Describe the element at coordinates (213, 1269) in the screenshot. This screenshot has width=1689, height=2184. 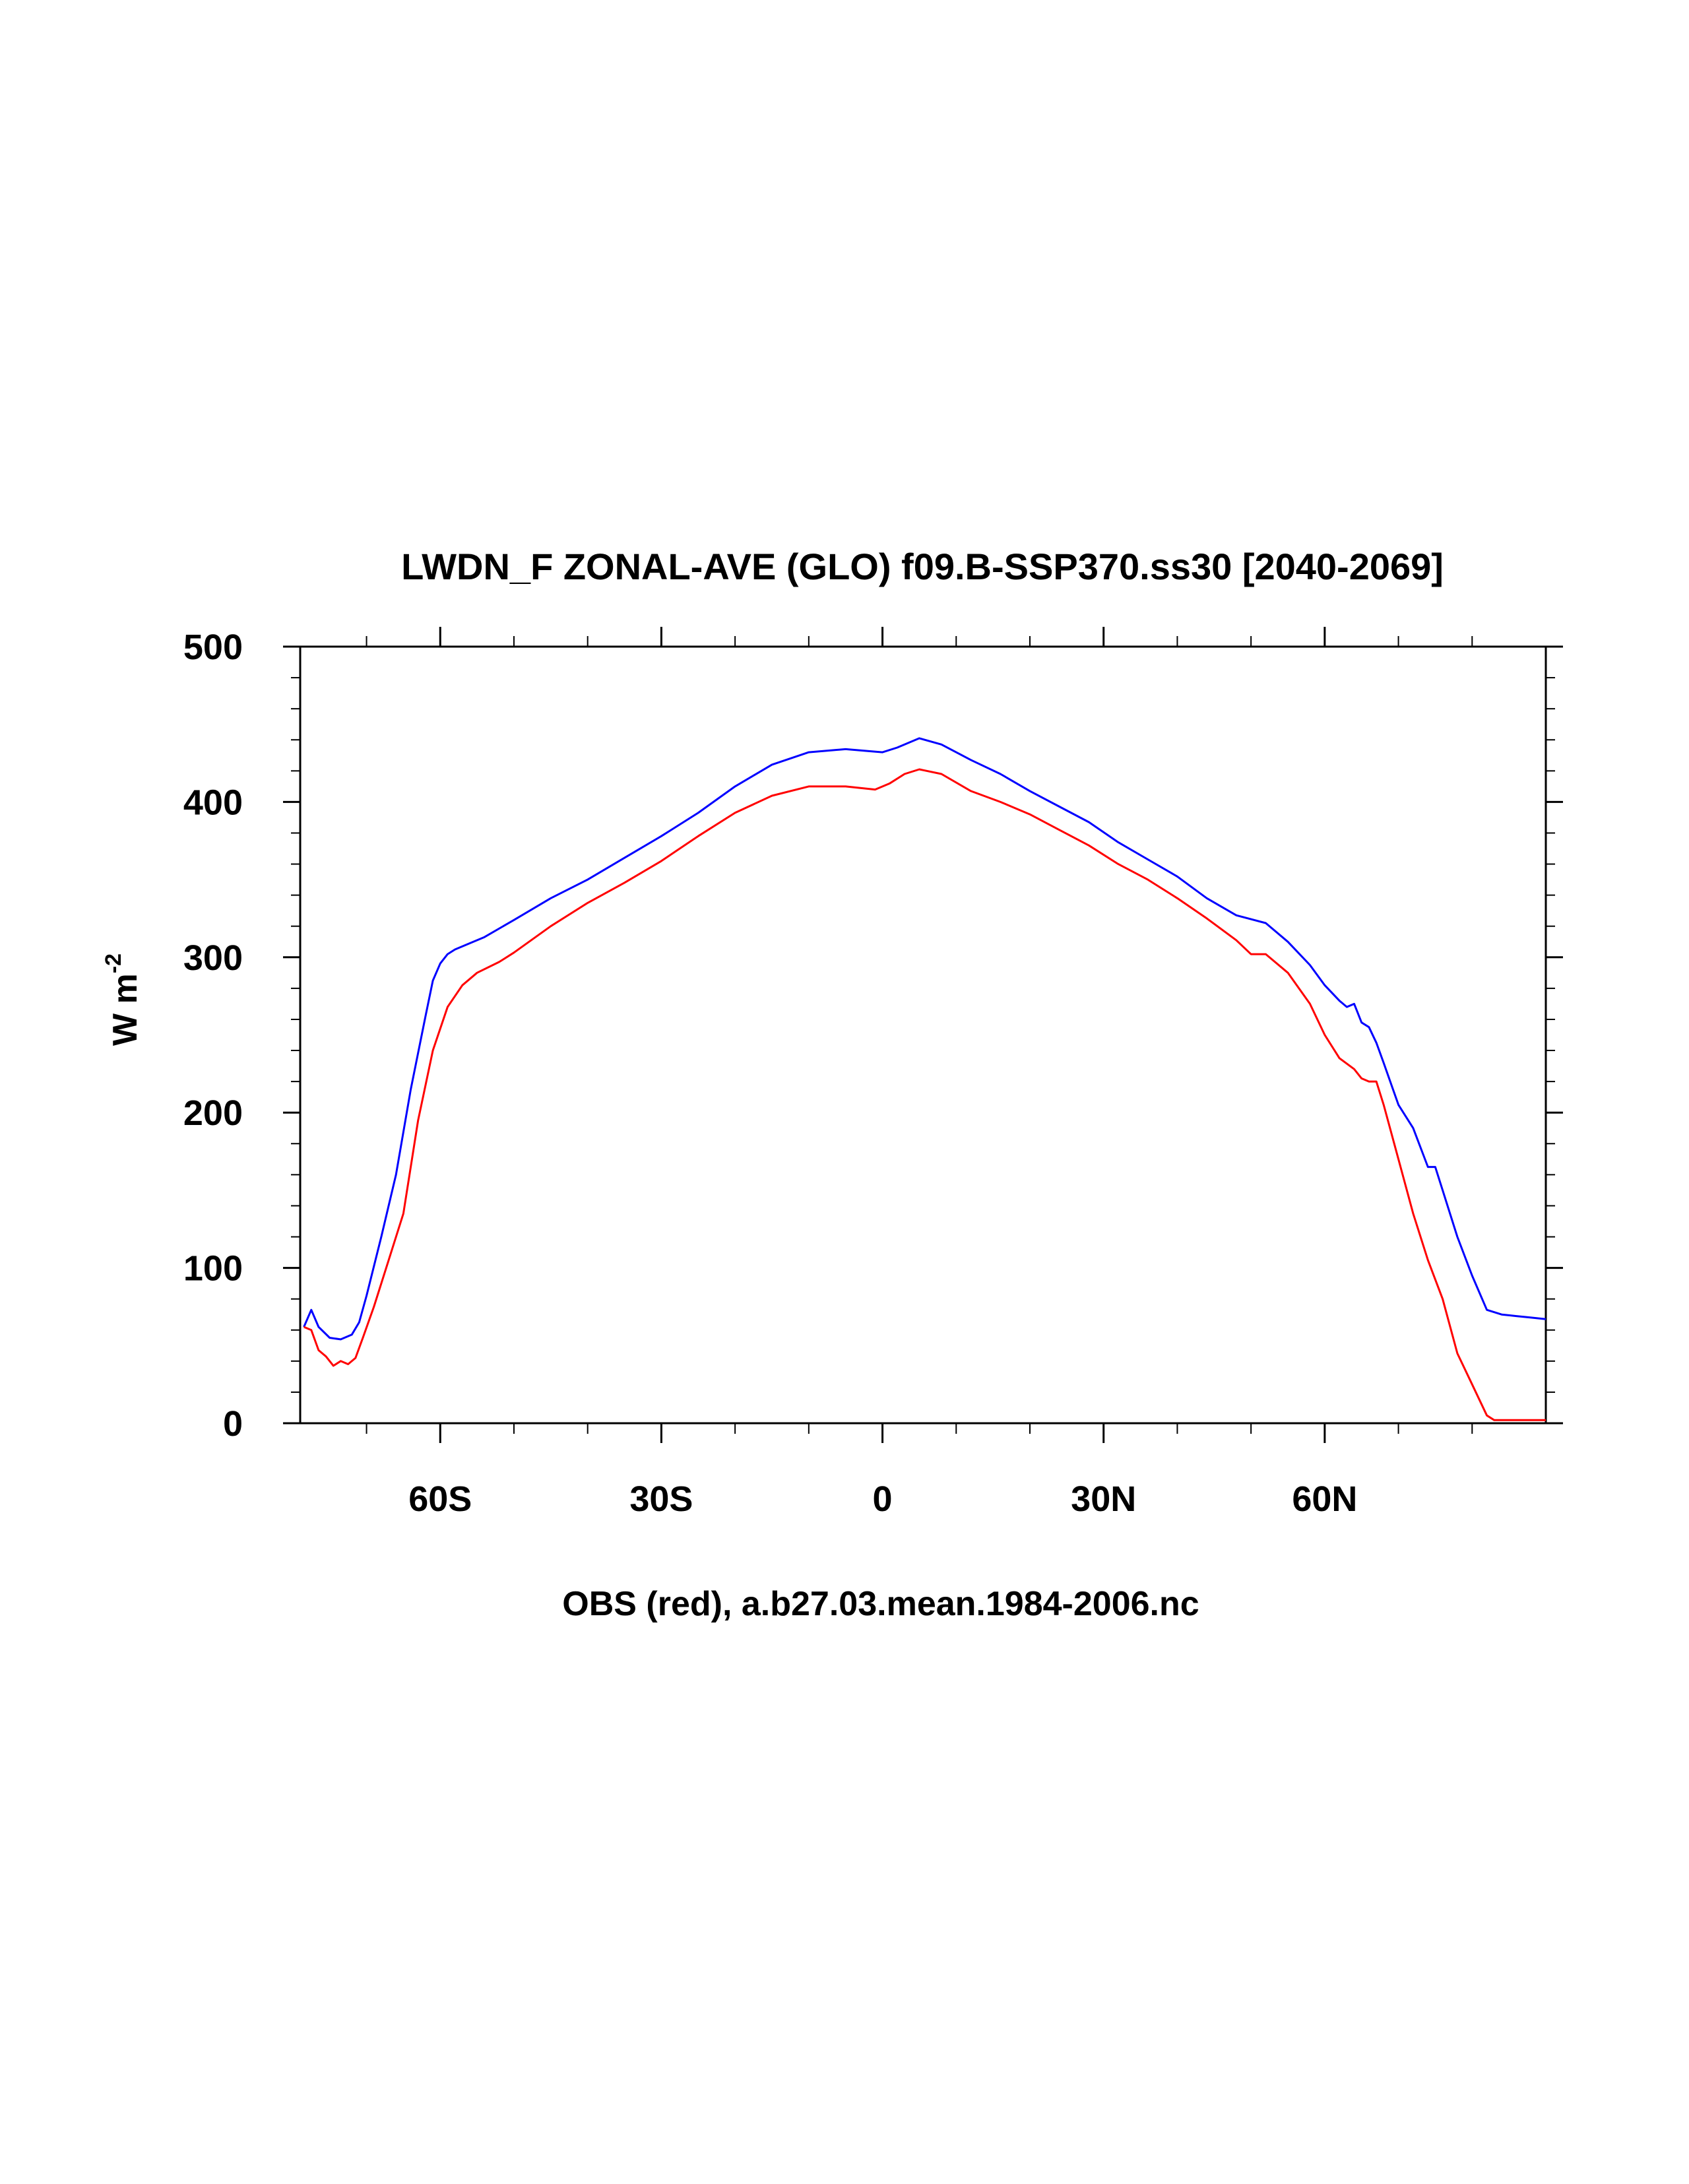
I see `y-tick-label: 100` at that location.